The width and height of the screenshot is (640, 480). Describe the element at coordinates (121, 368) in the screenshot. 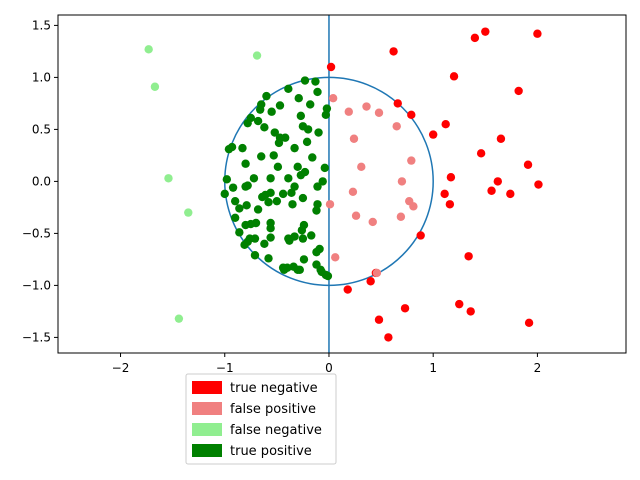

I see `x-tick-label: −2` at that location.